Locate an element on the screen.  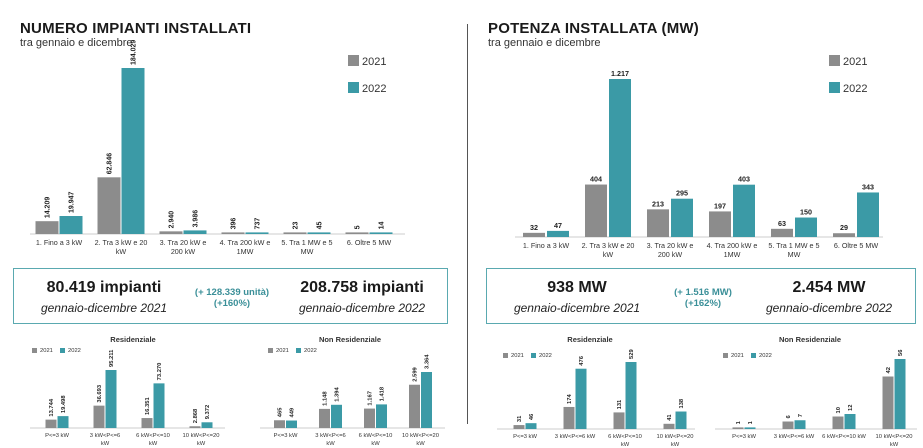
data-label-2022-4: 45 is located at coordinates (319, 226).